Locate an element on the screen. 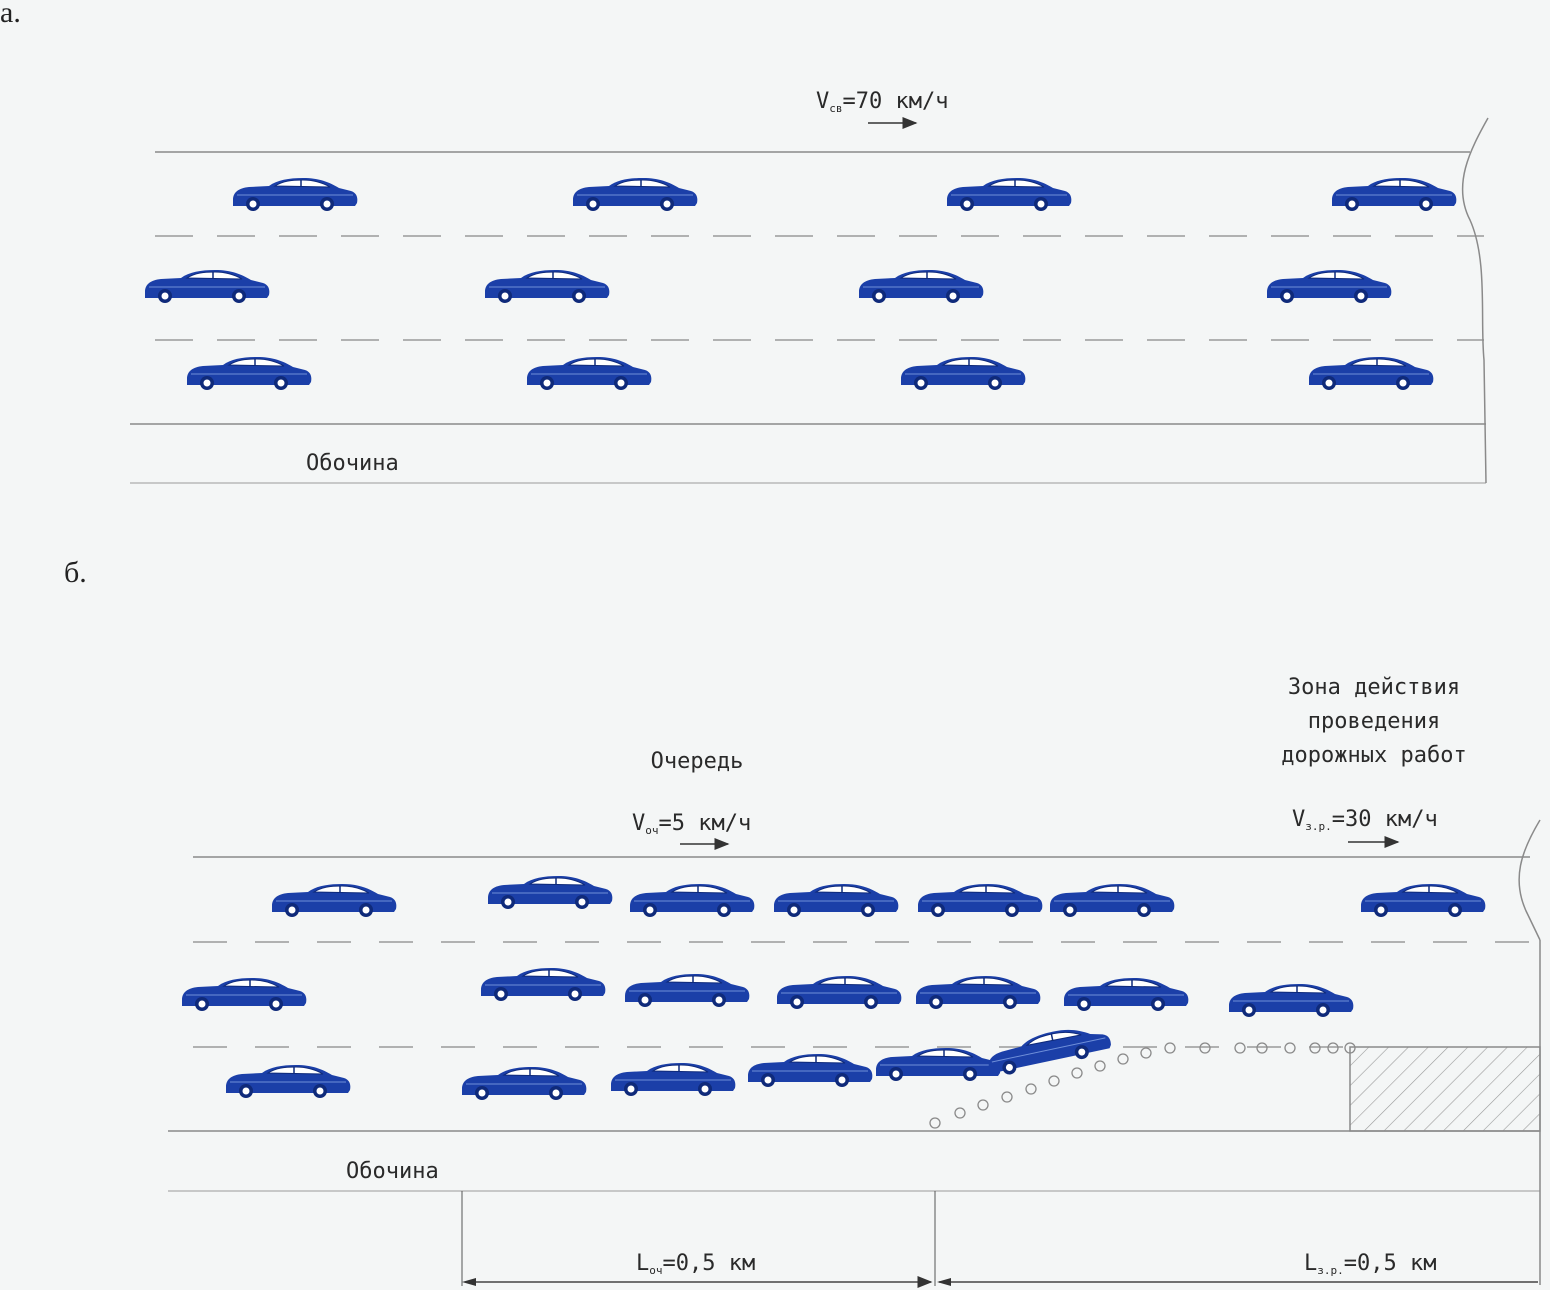 This screenshot has width=1550, height=1290. cars-panel-b is located at coordinates (834, 988).